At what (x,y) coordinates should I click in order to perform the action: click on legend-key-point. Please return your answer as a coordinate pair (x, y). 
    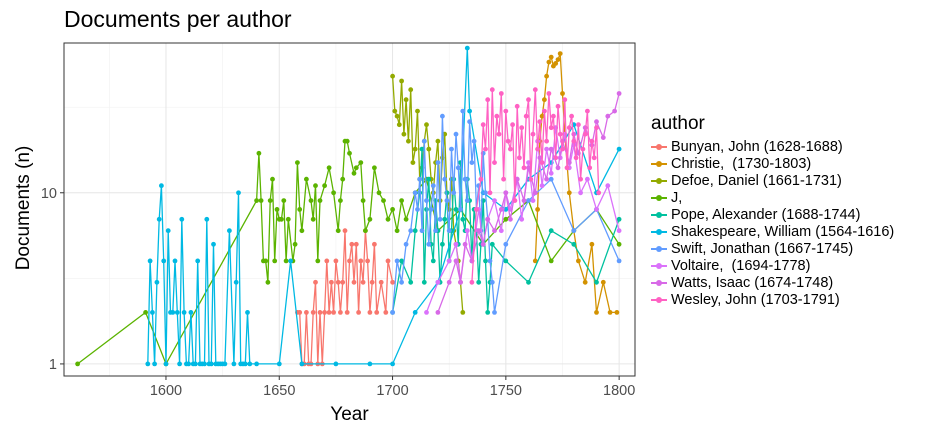
    Looking at the image, I should click on (659, 163).